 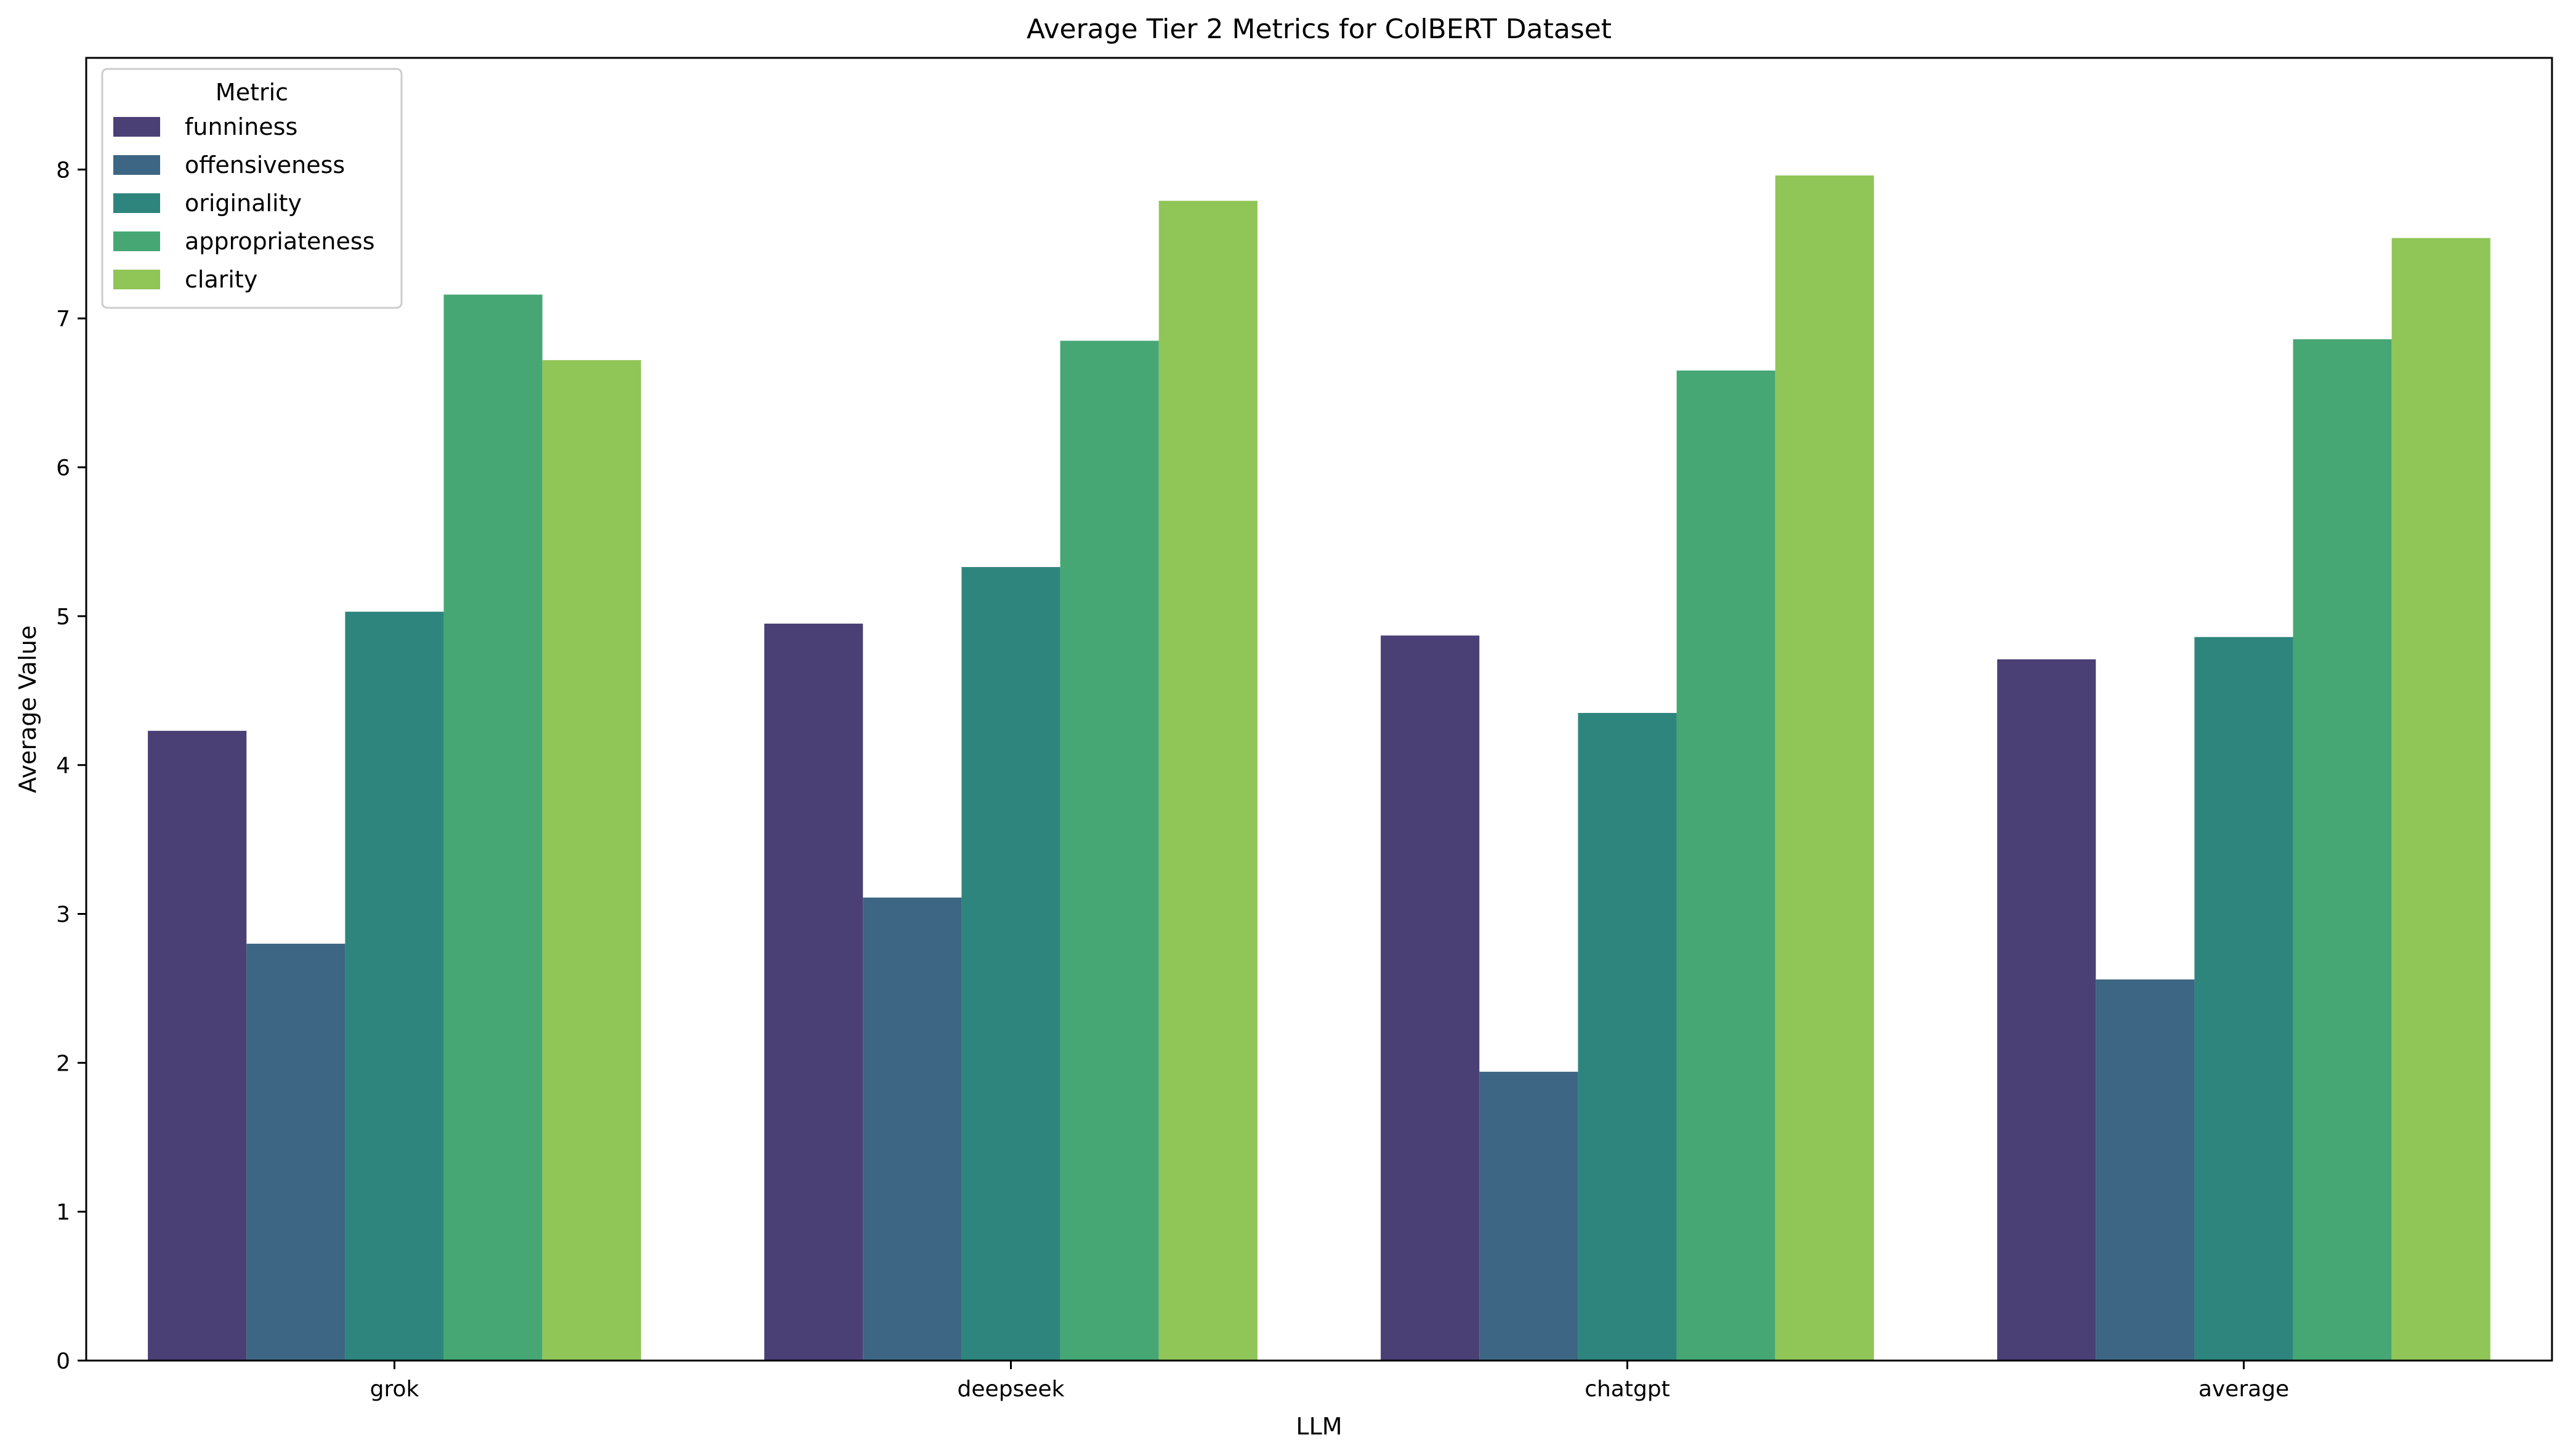 What do you see at coordinates (1012, 1389) in the screenshot?
I see `x-tick-label: deepseek` at bounding box center [1012, 1389].